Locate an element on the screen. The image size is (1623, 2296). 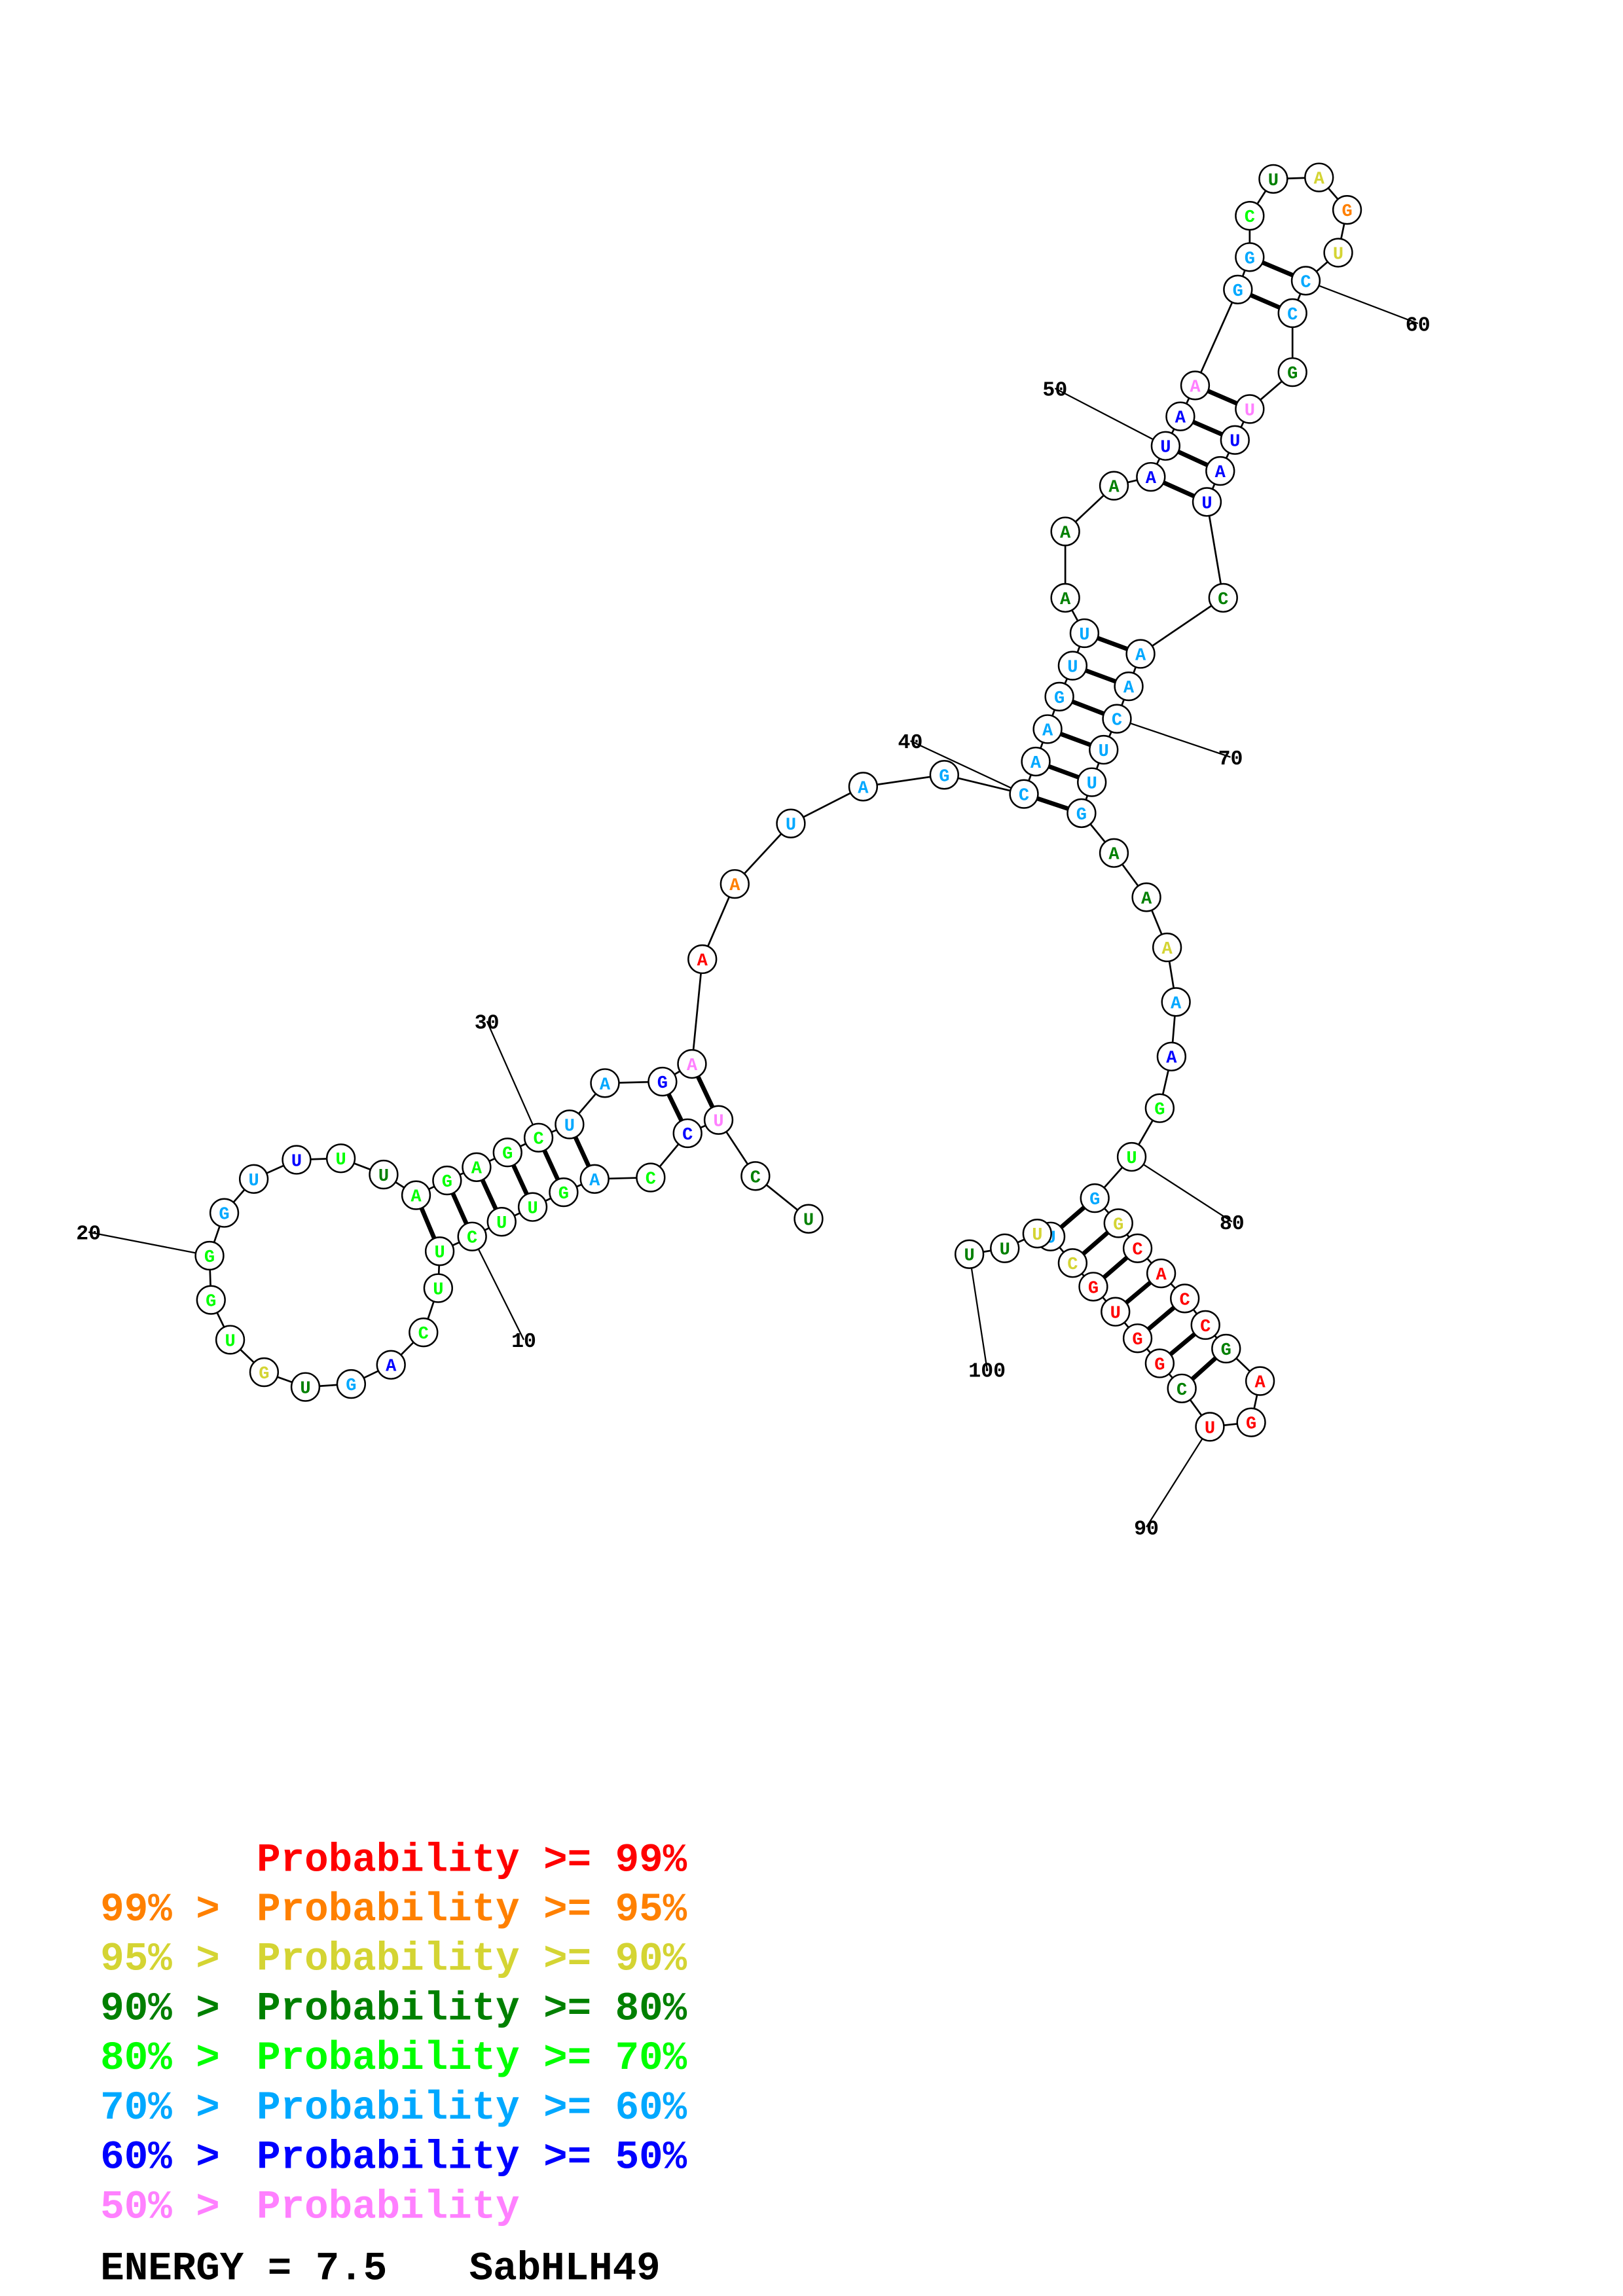
energy-label: ENERGY = 7.5 is located at coordinates (243, 2269).